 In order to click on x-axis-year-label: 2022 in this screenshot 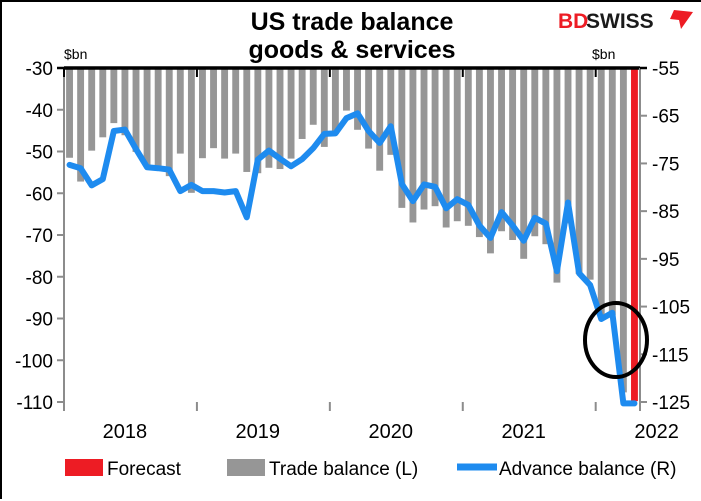, I will do `click(656, 432)`.